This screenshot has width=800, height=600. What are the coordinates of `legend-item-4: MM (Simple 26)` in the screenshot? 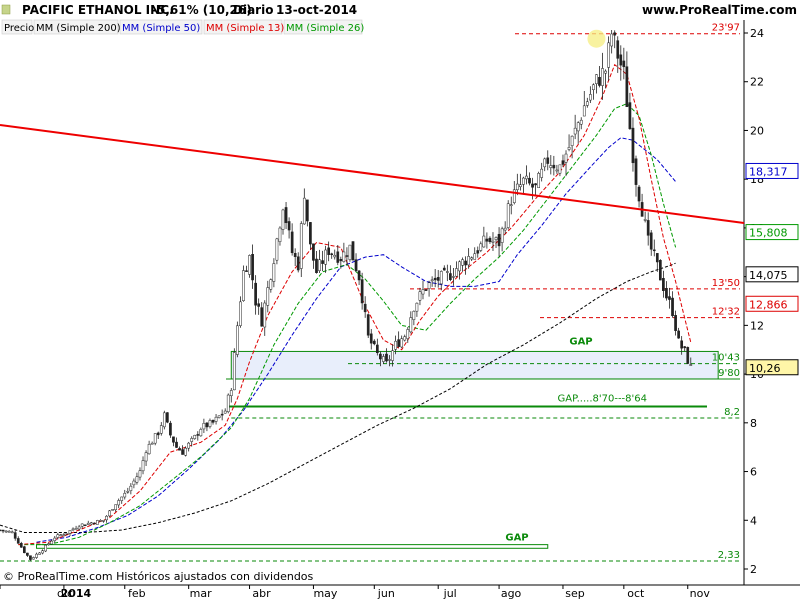 It's located at (325, 28).